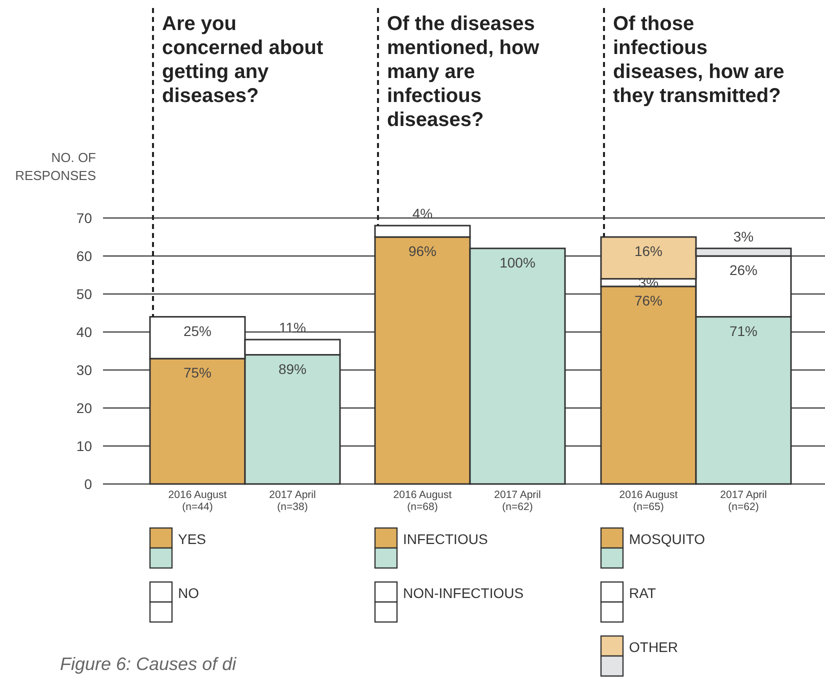  I want to click on chart-title: Of those infectious diseases, how are they transmitted?, so click(698, 60).